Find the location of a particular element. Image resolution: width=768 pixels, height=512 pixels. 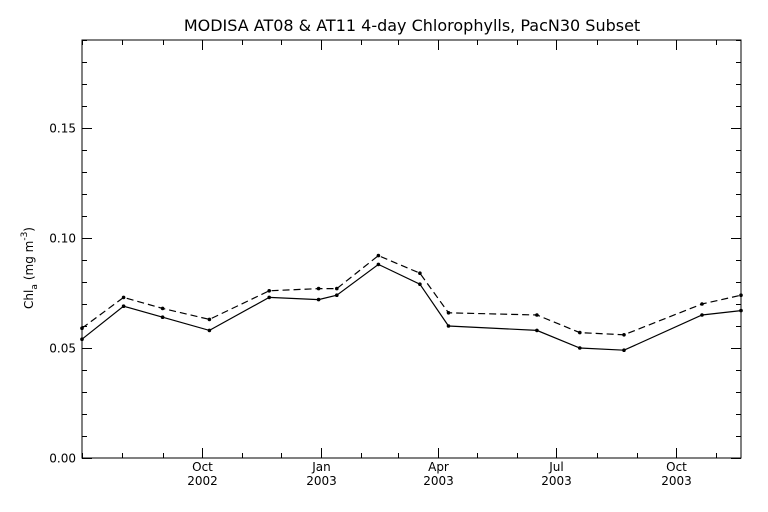

y-tick-label: 0.10 is located at coordinates (62, 239).